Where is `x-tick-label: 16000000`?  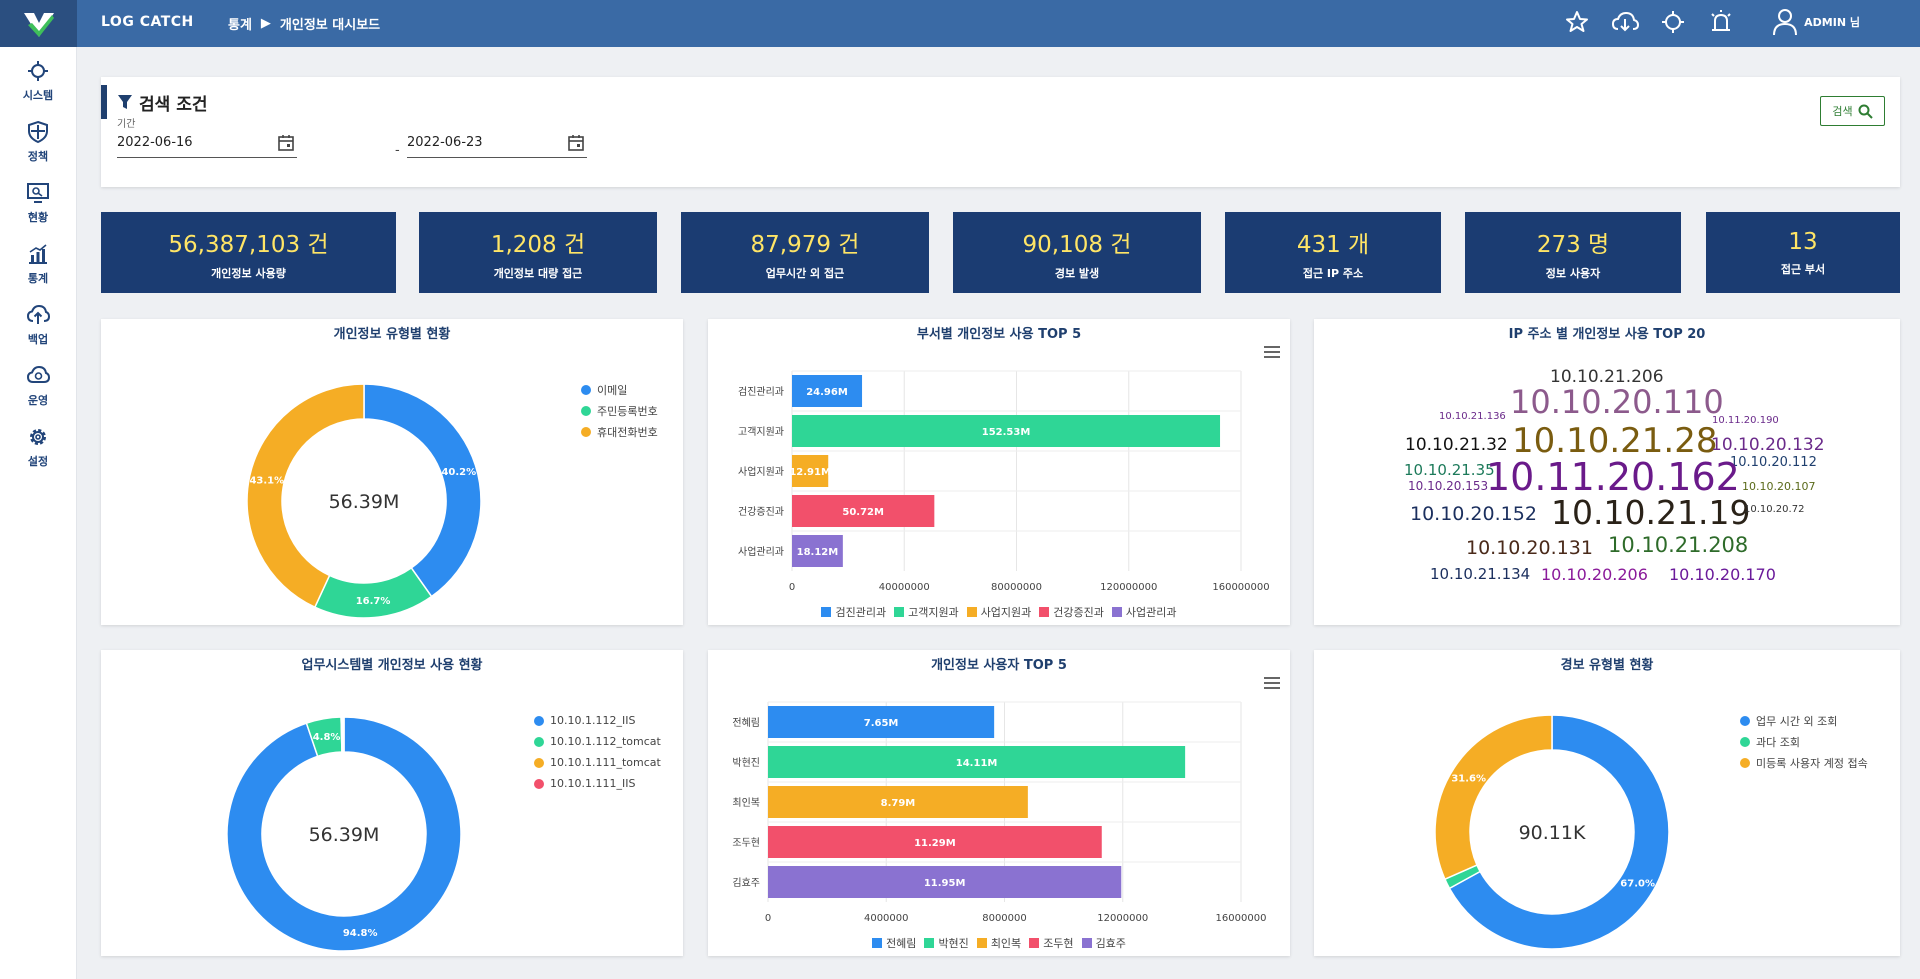 x-tick-label: 16000000 is located at coordinates (1241, 918).